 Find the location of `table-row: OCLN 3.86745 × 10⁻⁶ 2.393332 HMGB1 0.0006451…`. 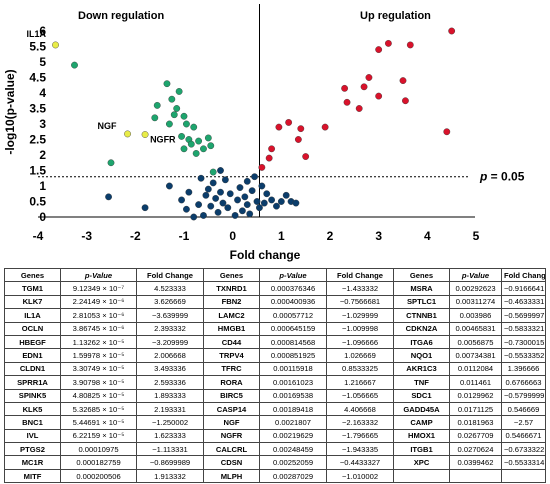

table-row: OCLN 3.86745 × 10⁻⁶ 2.393332 HMGB1 0.0006451… is located at coordinates (275, 328).